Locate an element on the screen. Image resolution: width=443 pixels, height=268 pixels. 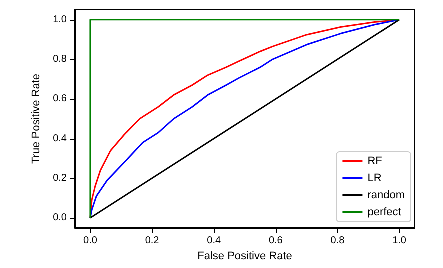
legend-label: RF is located at coordinates (375, 162).